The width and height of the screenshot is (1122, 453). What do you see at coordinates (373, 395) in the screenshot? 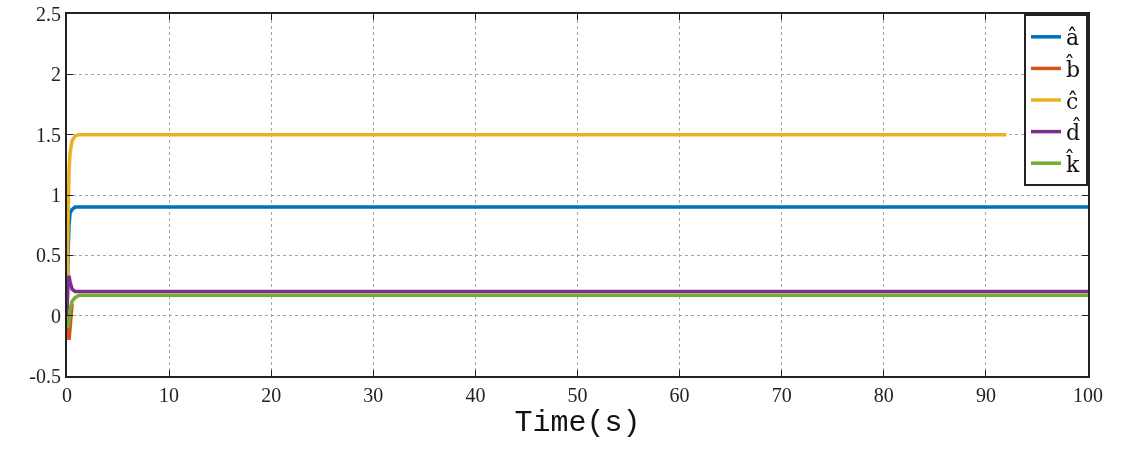
I see `x-tick-label: 30` at bounding box center [373, 395].